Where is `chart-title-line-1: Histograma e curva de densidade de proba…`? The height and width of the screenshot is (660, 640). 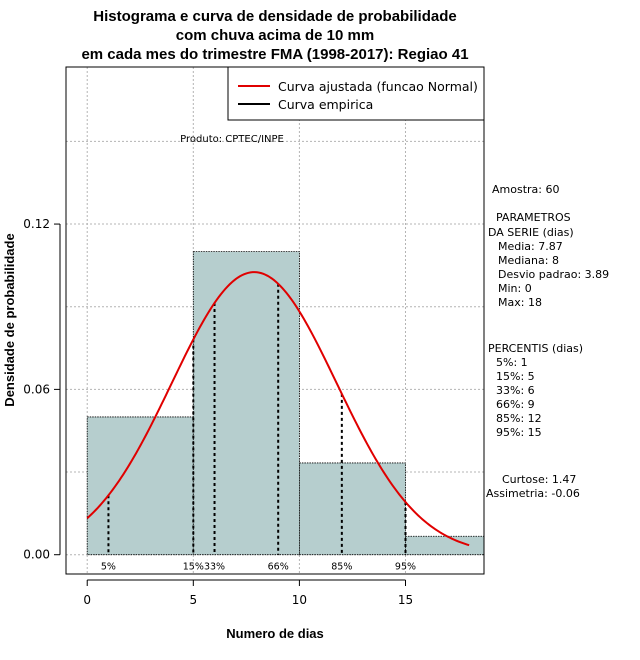
chart-title-line-1: Histograma e curva de densidade de proba… is located at coordinates (274, 16).